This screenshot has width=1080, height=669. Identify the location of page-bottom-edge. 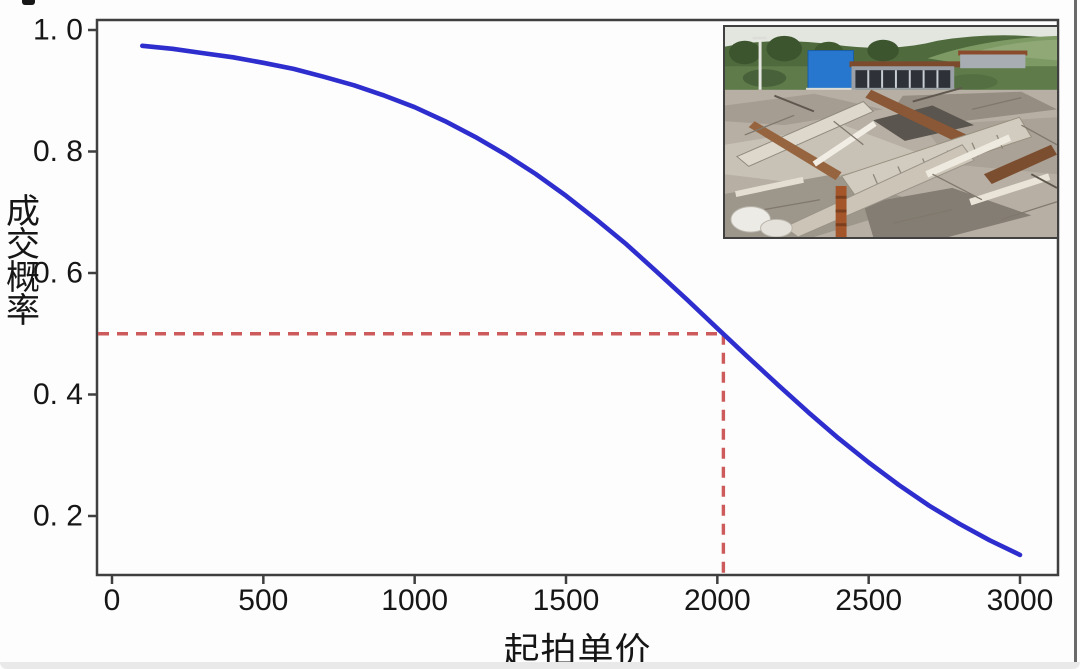
(540, 665).